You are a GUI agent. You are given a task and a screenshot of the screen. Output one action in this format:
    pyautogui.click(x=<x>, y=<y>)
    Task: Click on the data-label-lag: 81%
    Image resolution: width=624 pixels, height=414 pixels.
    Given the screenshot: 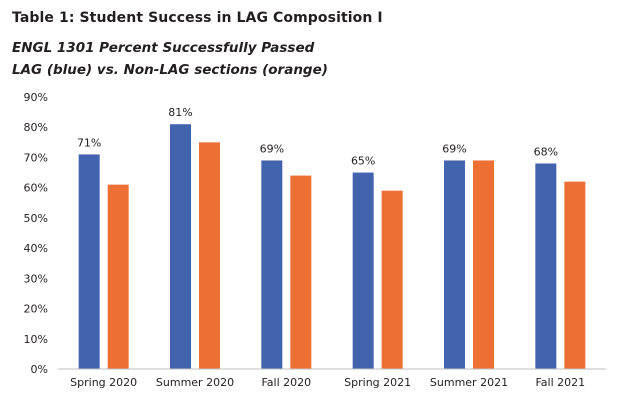 What is the action you would take?
    pyautogui.click(x=180, y=112)
    